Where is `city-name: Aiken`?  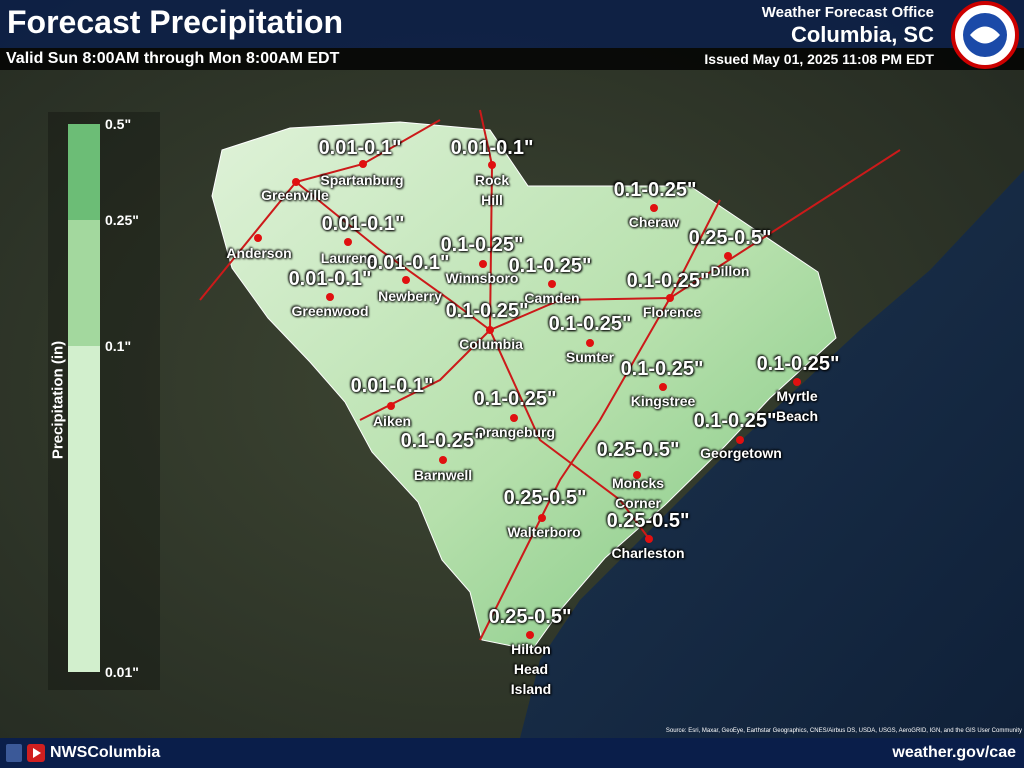
city-name: Aiken is located at coordinates (392, 421).